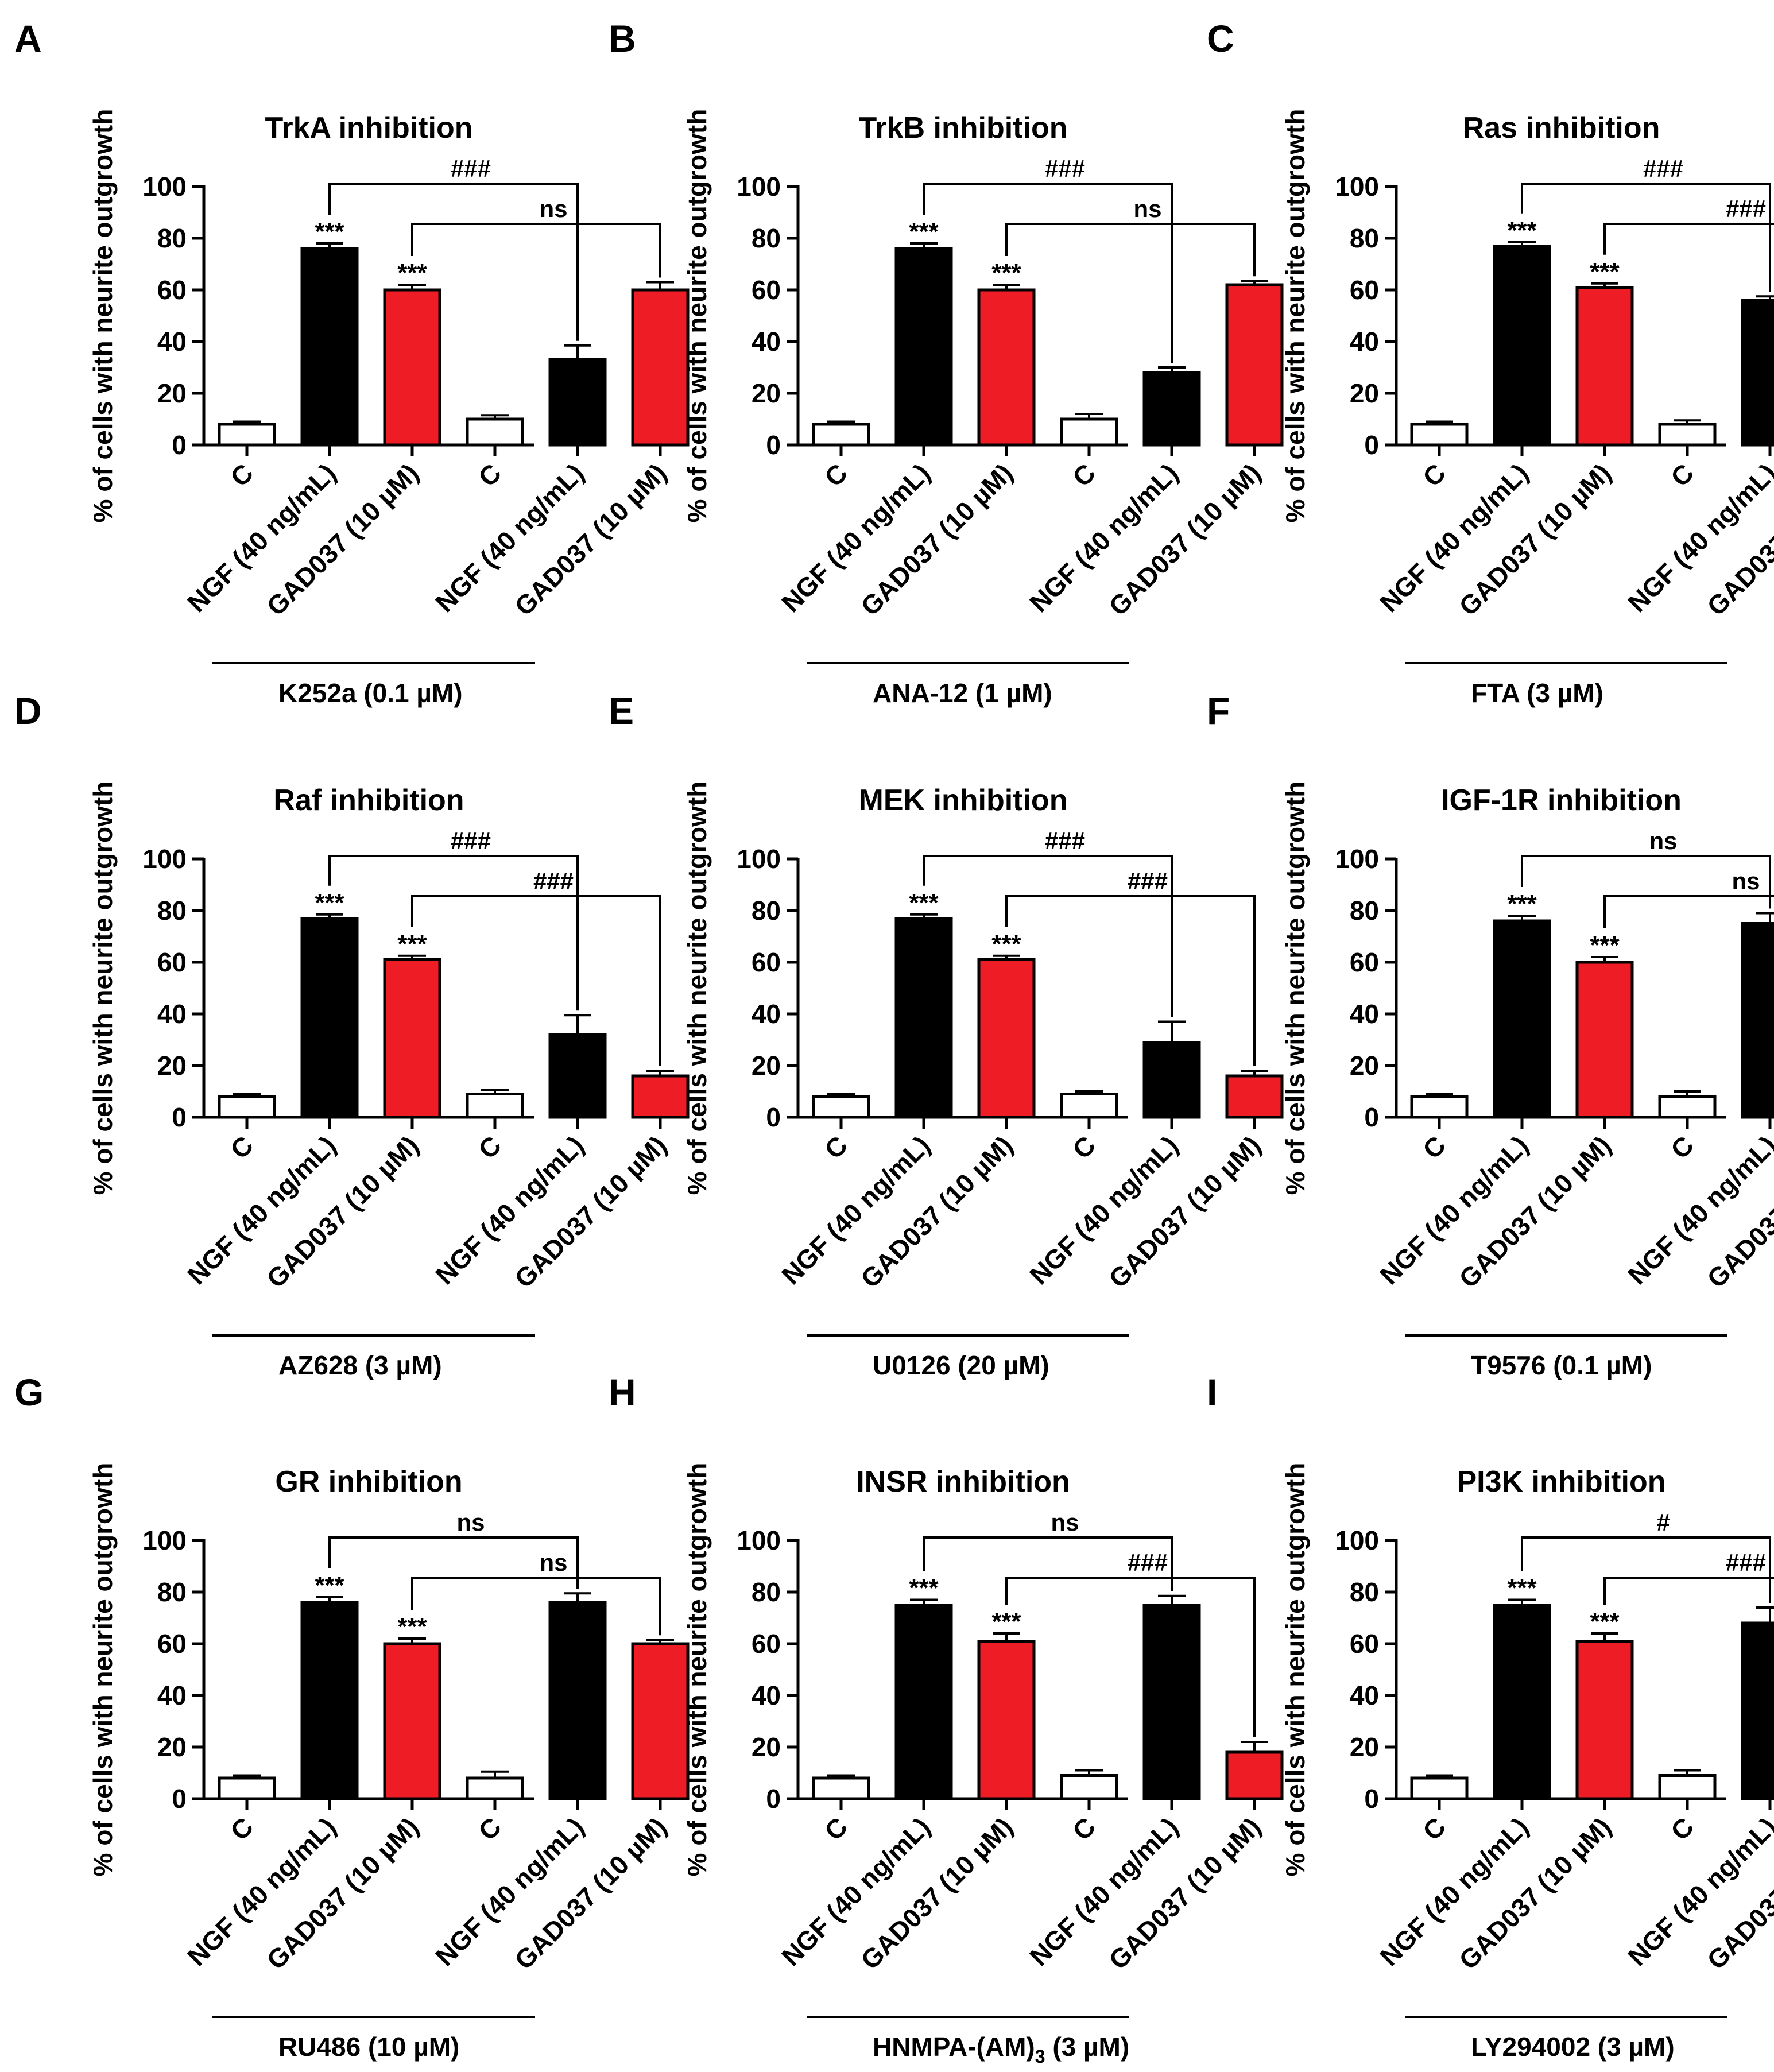 The height and width of the screenshot is (2072, 1774). Describe the element at coordinates (28, 711) in the screenshot. I see `panel-letter: D` at that location.